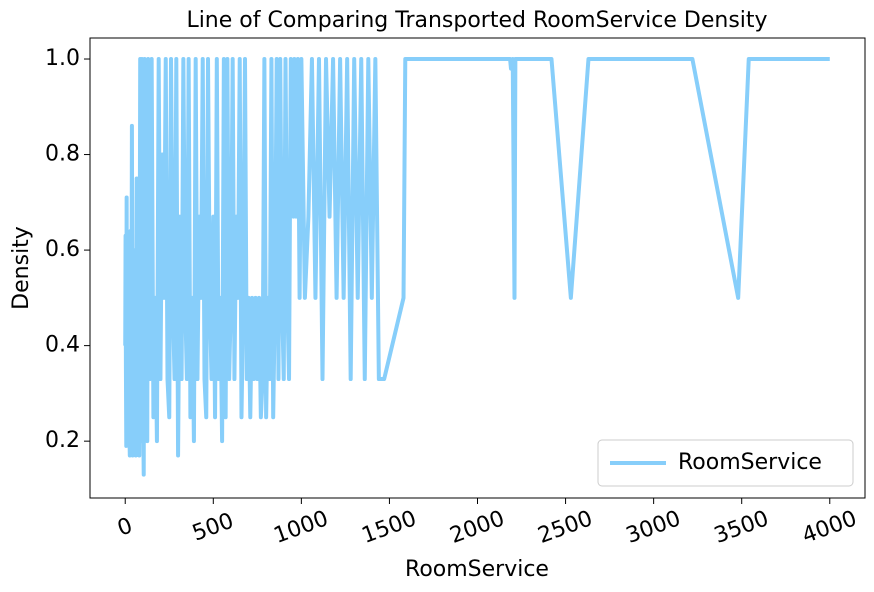  Describe the element at coordinates (213, 528) in the screenshot. I see `x-tick-label: 500` at that location.